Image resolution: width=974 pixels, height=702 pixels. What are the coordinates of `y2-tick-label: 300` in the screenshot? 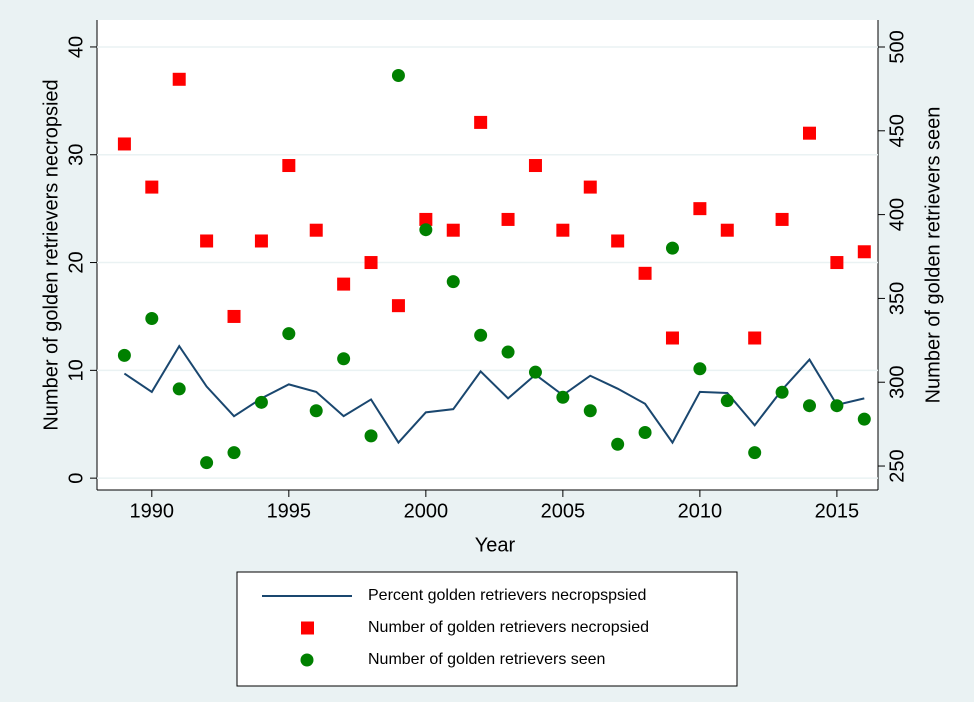 It's located at (897, 382).